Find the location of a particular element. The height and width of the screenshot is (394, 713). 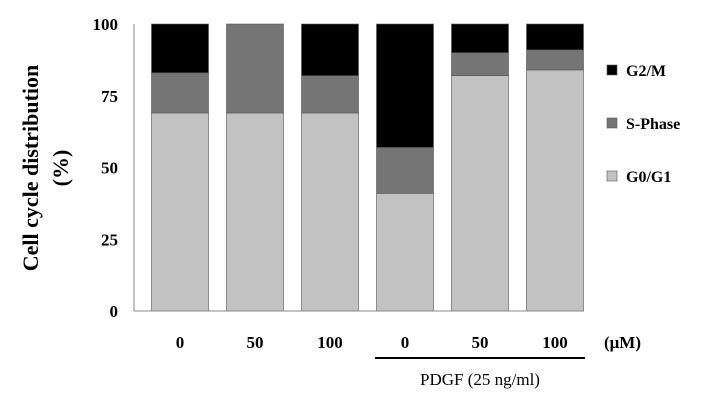

x-axis-labels: 0 50 100 0 50 100 is located at coordinates (372, 342).